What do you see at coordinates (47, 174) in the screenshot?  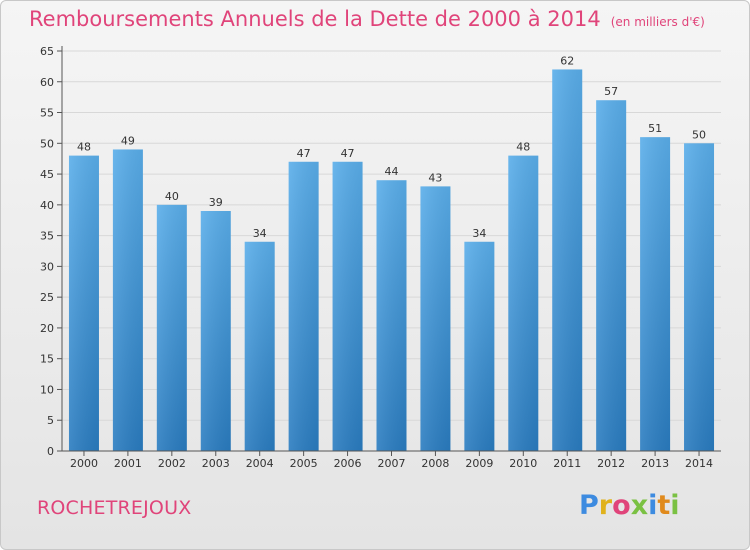 I see `y-tick-label: 45` at bounding box center [47, 174].